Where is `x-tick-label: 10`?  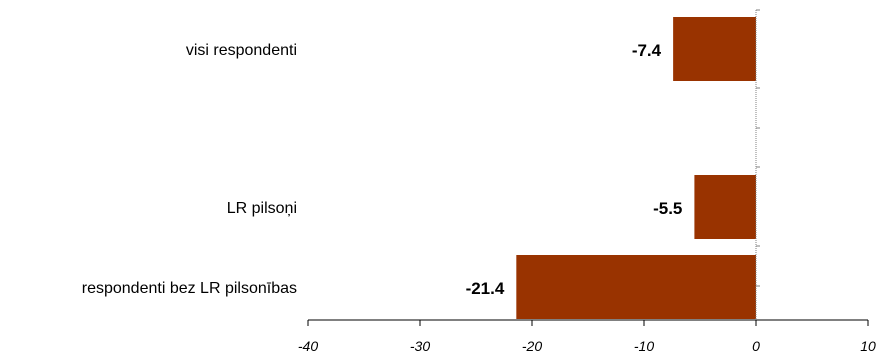 x-tick-label: 10 is located at coordinates (868, 346).